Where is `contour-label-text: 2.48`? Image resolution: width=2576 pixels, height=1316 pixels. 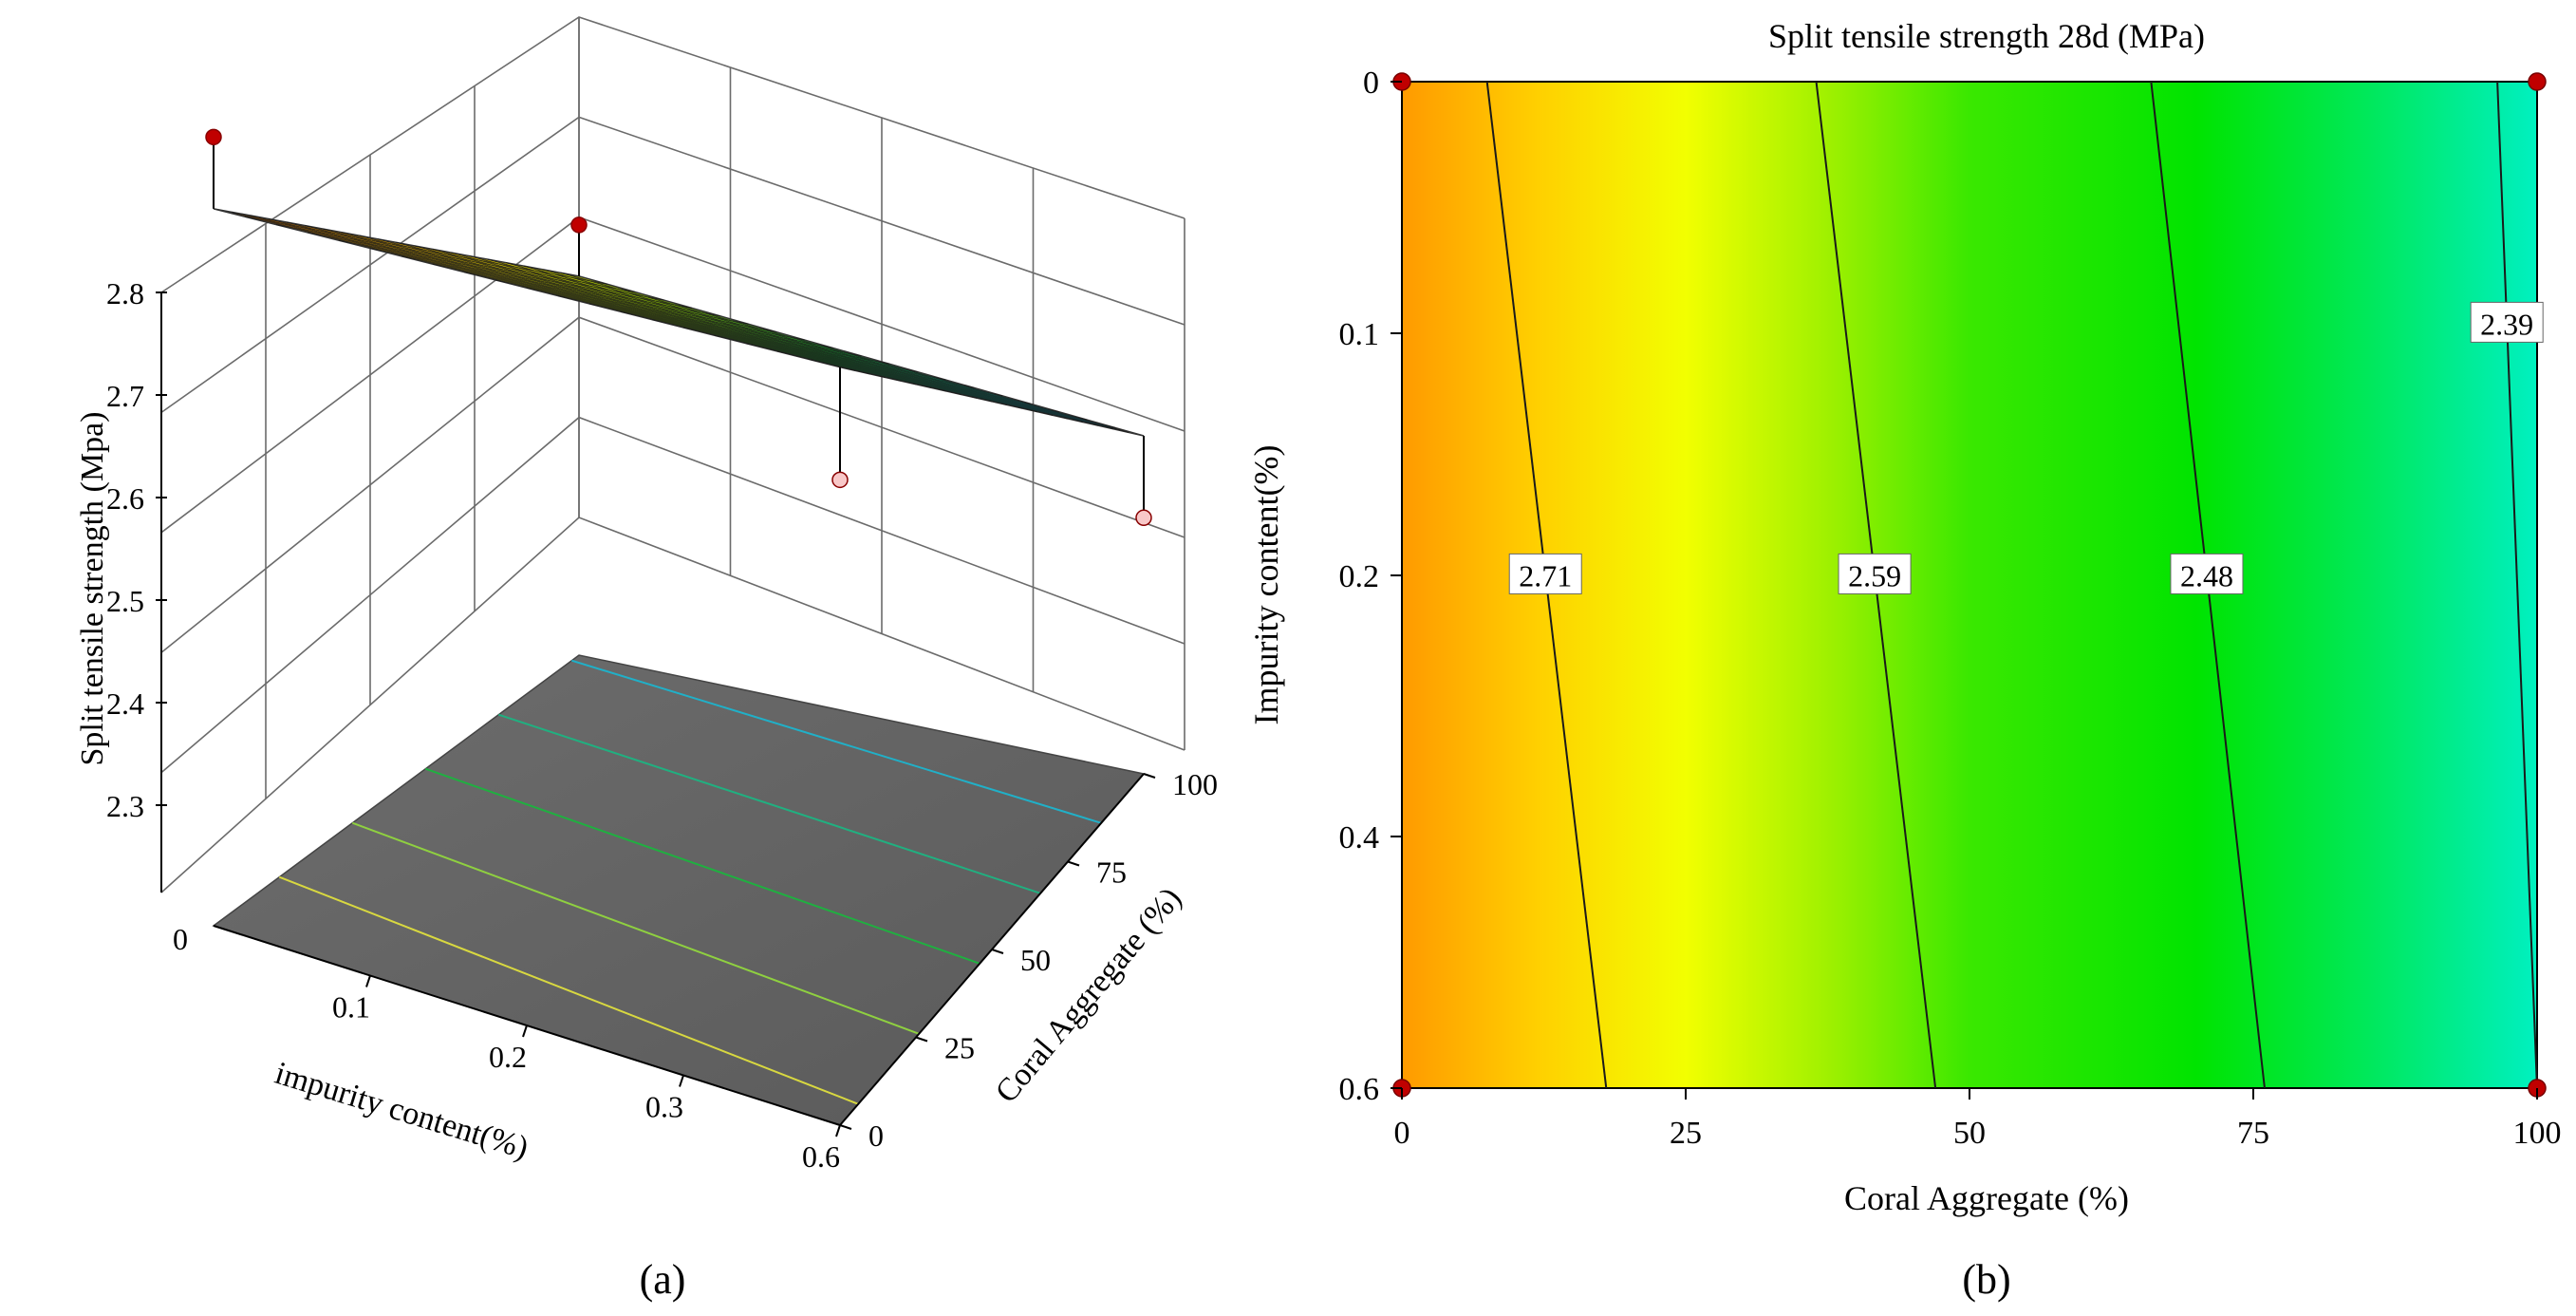
contour-label-text: 2.48 is located at coordinates (2207, 575).